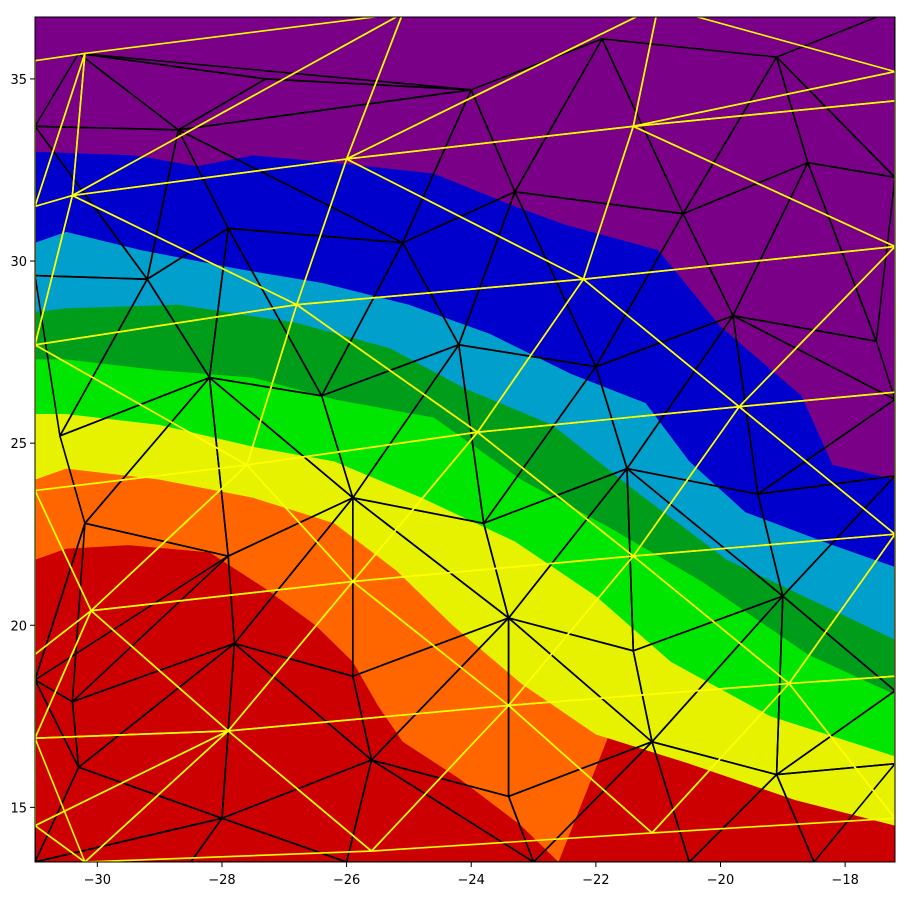  Describe the element at coordinates (18, 262) in the screenshot. I see `y-tick-label: 30` at that location.